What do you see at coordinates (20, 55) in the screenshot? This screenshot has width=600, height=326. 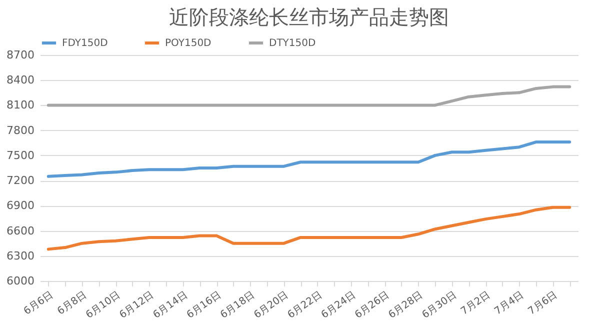 I see `y-tick-label: 8700` at bounding box center [20, 55].